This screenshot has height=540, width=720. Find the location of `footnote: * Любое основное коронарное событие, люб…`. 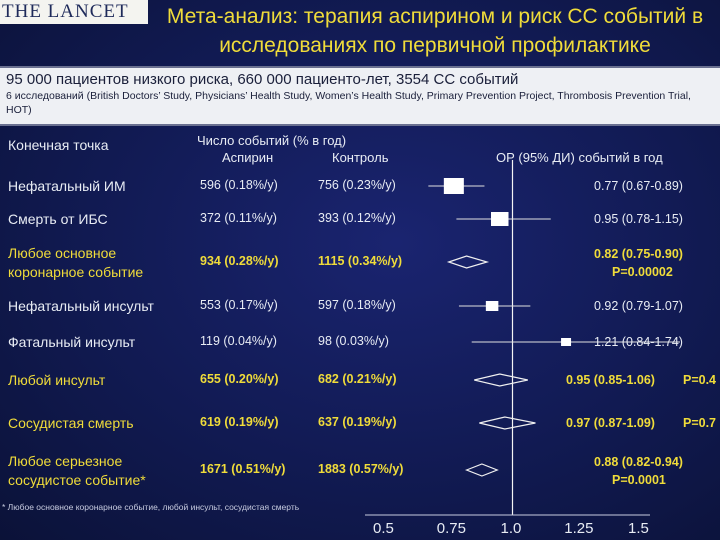

footnote: * Любое основное коронарное событие, люб… is located at coordinates (151, 507).